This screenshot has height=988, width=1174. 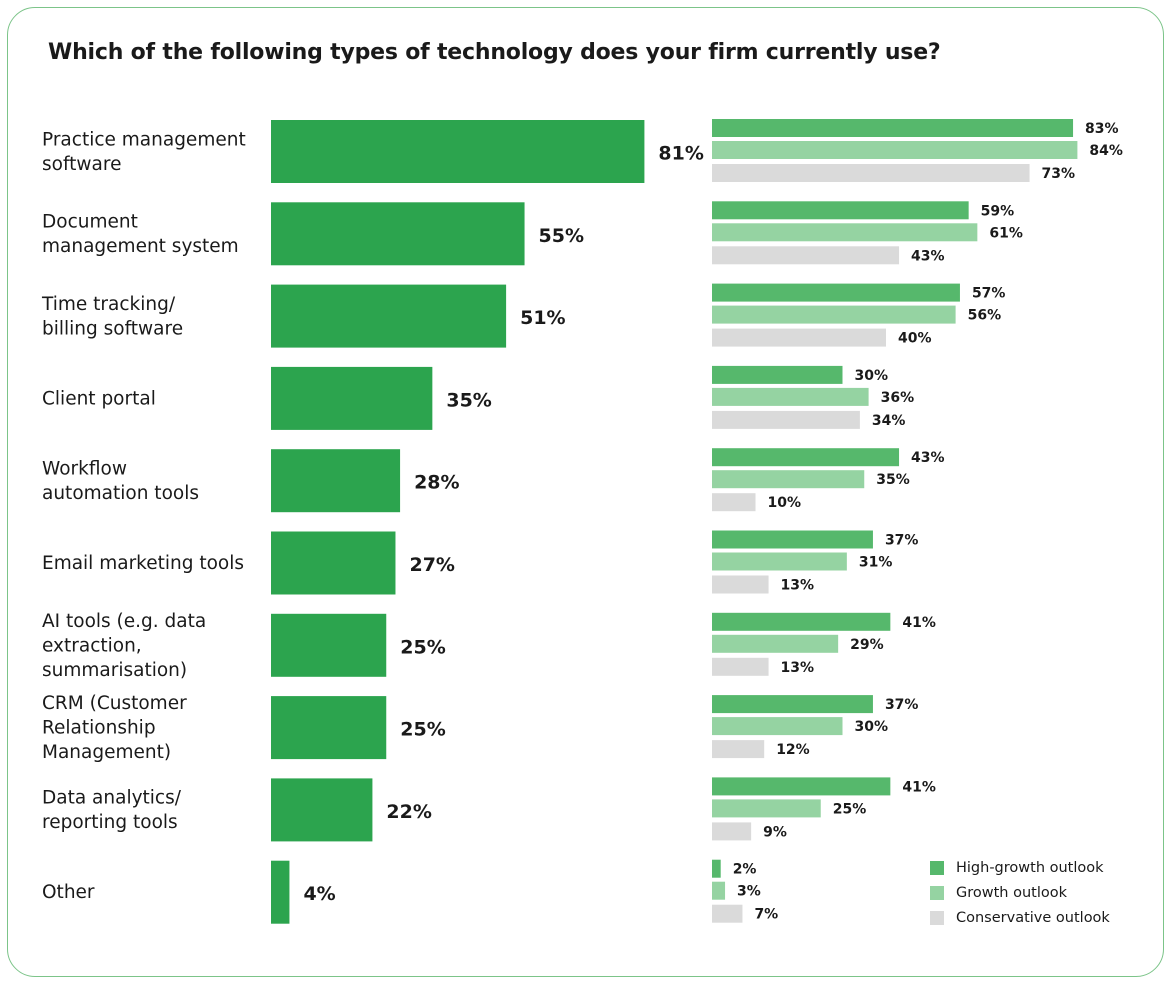 What do you see at coordinates (319, 894) in the screenshot?
I see `bar-value-other: 4%` at bounding box center [319, 894].